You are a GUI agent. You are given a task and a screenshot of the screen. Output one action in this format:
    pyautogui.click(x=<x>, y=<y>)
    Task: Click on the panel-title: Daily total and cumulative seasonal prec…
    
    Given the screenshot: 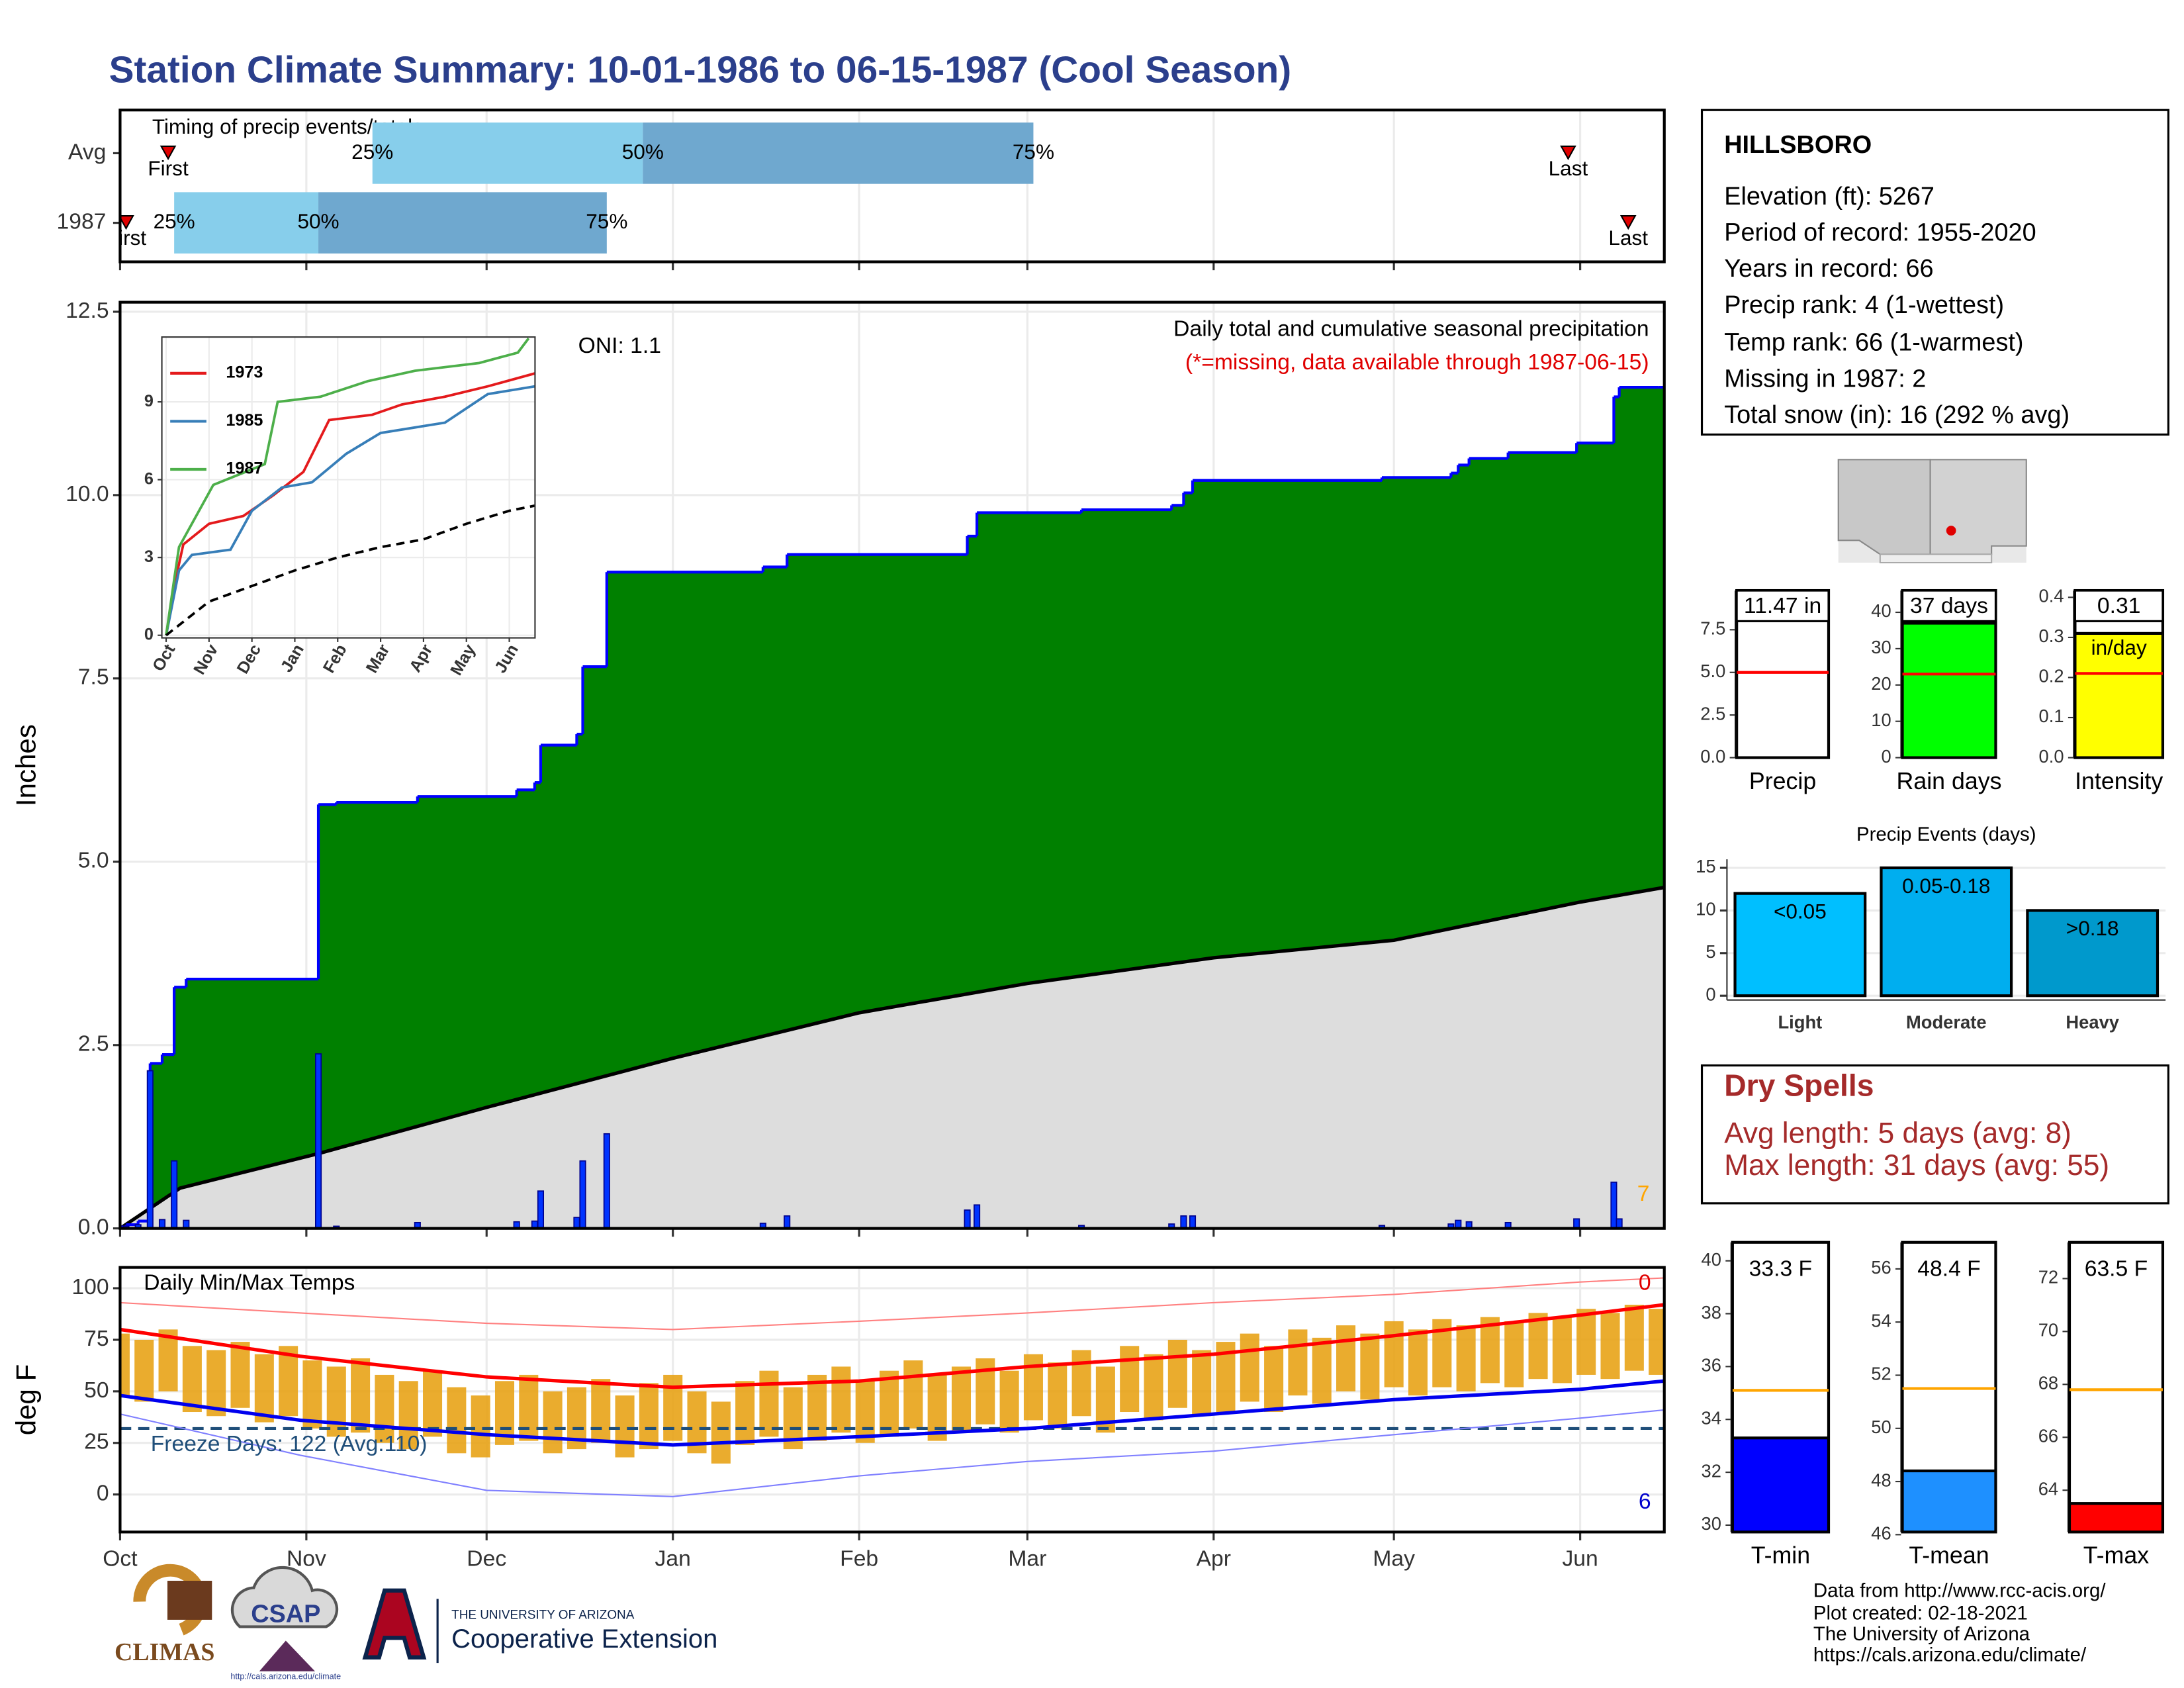 What is the action you would take?
    pyautogui.click(x=1411, y=329)
    